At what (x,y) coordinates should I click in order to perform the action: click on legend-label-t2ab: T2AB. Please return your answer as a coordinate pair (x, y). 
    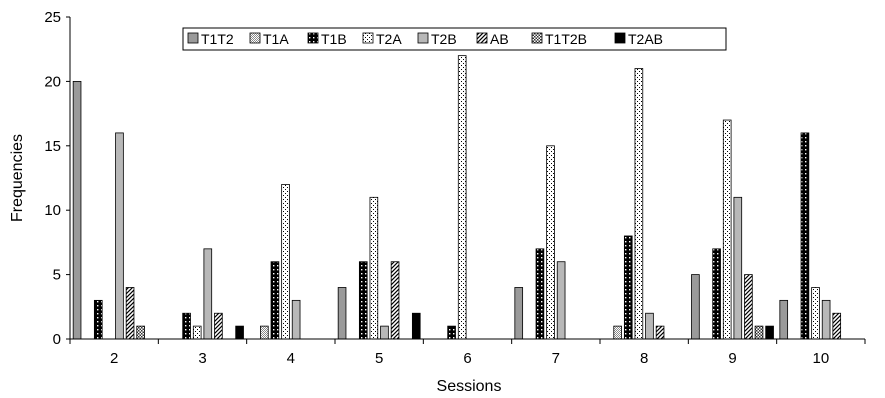
    Looking at the image, I should click on (645, 39).